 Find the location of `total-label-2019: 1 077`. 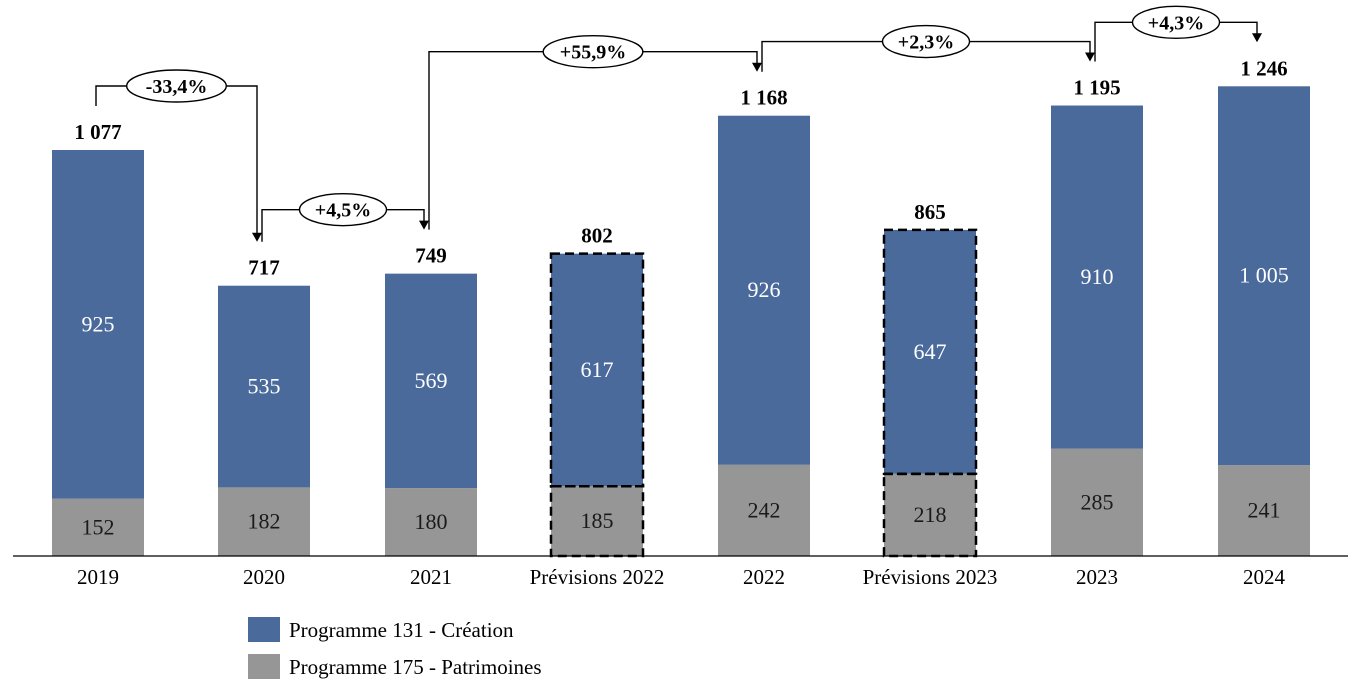

total-label-2019: 1 077 is located at coordinates (97, 132).